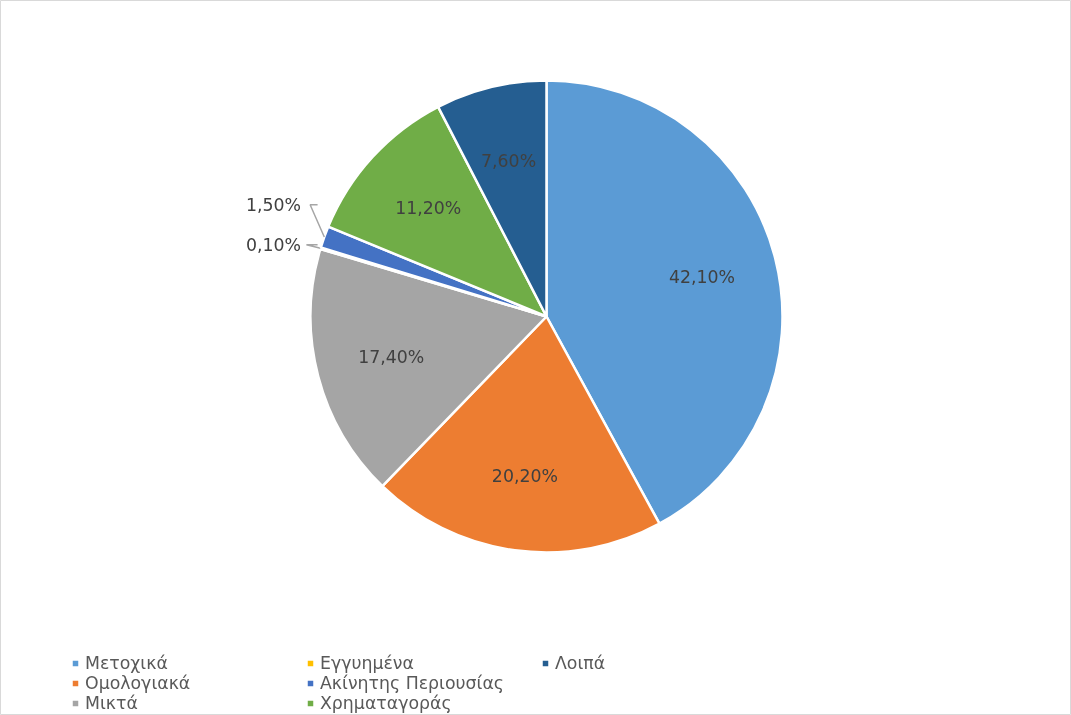  I want to click on data-label: 17,40%, so click(391, 357).